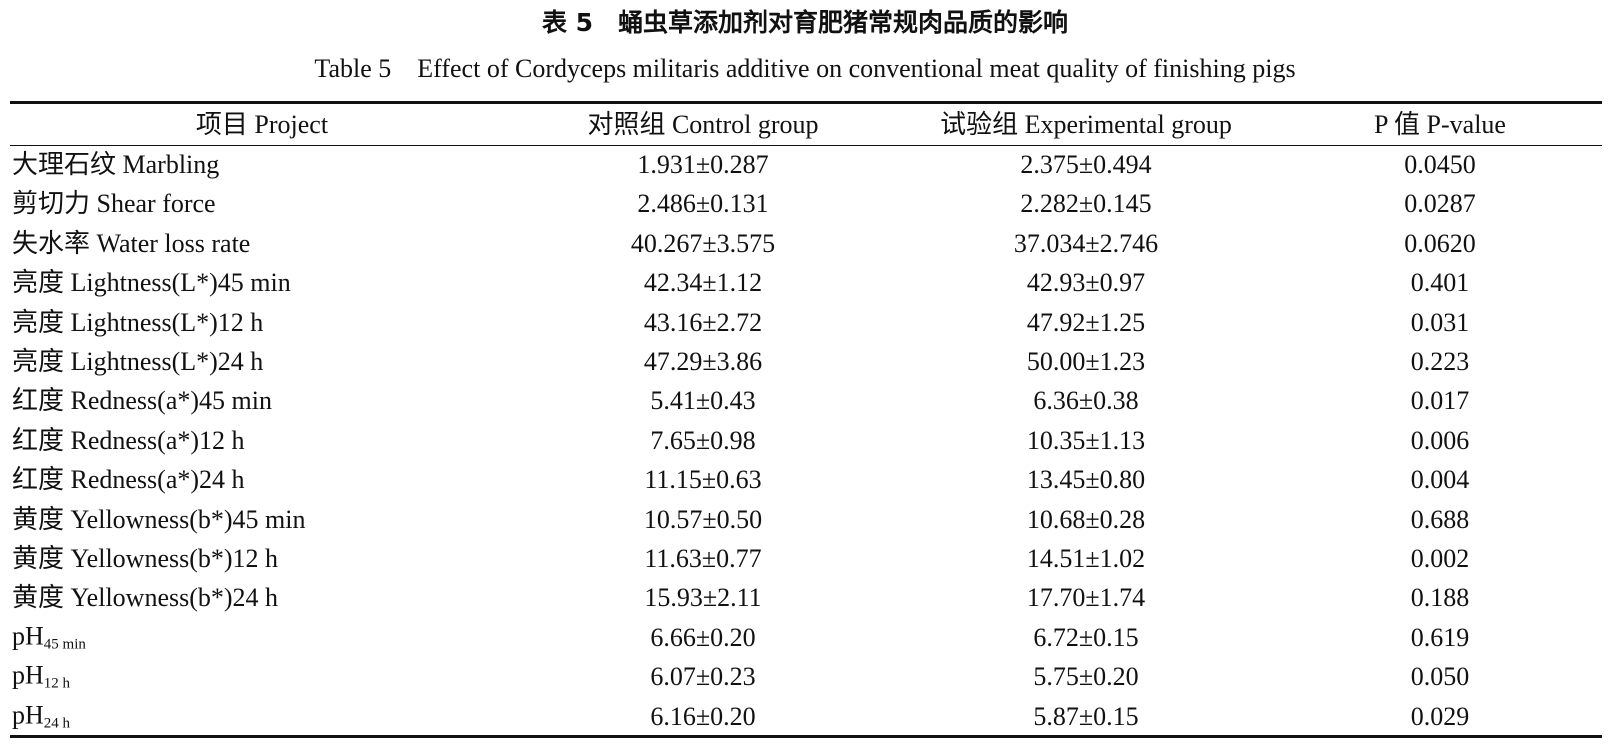  Describe the element at coordinates (1086, 124) in the screenshot. I see `header-cell: 试验组 Experimental group` at that location.